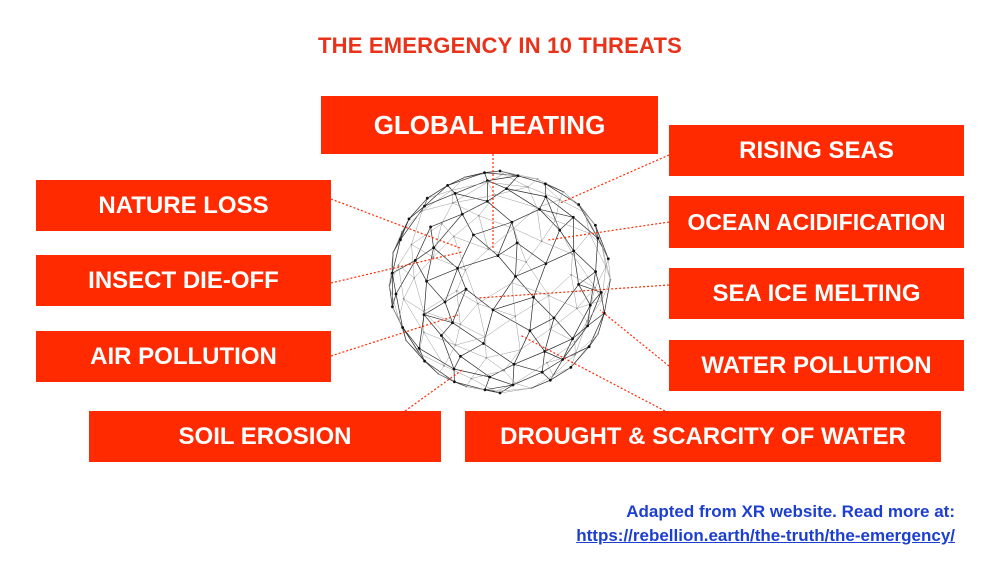 The height and width of the screenshot is (563, 1000). Describe the element at coordinates (592, 373) in the screenshot. I see `connector-line` at that location.